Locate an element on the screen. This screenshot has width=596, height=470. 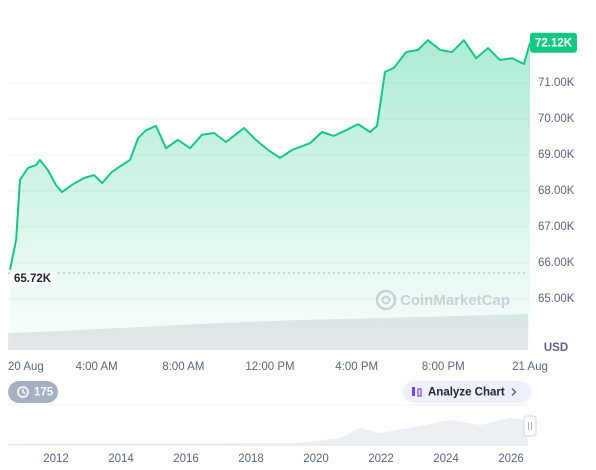
currency-label: USD is located at coordinates (556, 348).